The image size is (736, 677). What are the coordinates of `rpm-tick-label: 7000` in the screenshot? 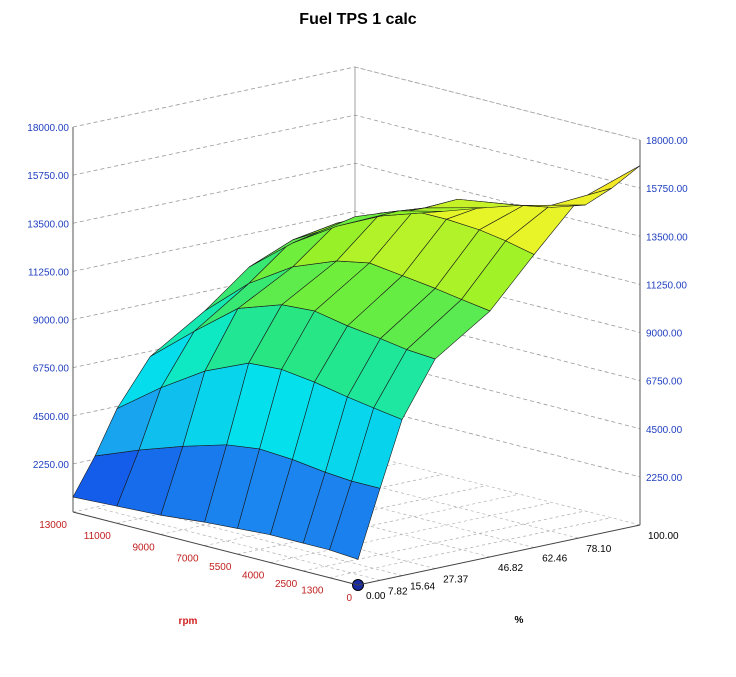 It's located at (187, 559).